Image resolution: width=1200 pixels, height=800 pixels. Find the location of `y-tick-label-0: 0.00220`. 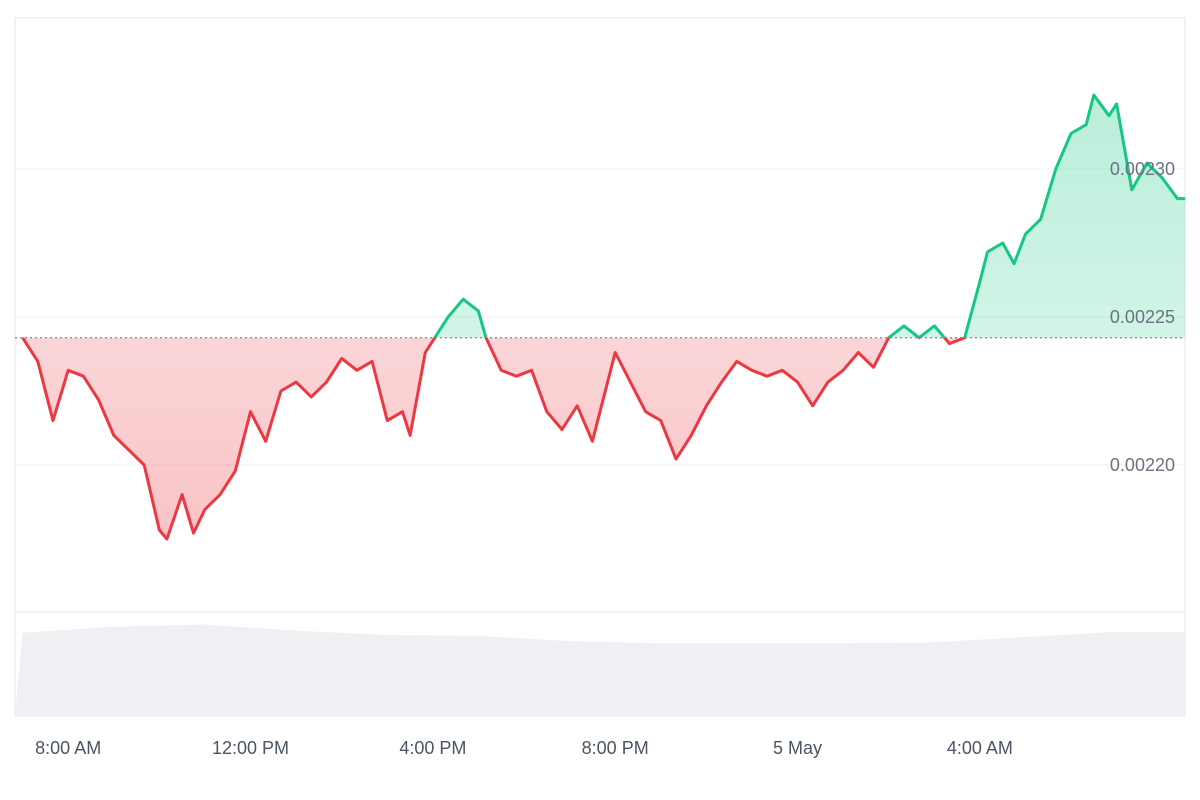

y-tick-label-0: 0.00220 is located at coordinates (1142, 465).